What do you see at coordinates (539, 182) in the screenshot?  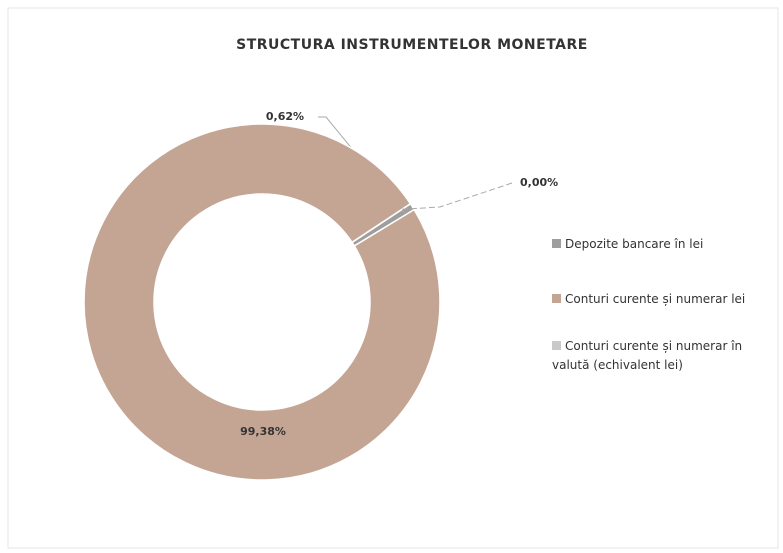 I see `data-label: 0,00%` at bounding box center [539, 182].